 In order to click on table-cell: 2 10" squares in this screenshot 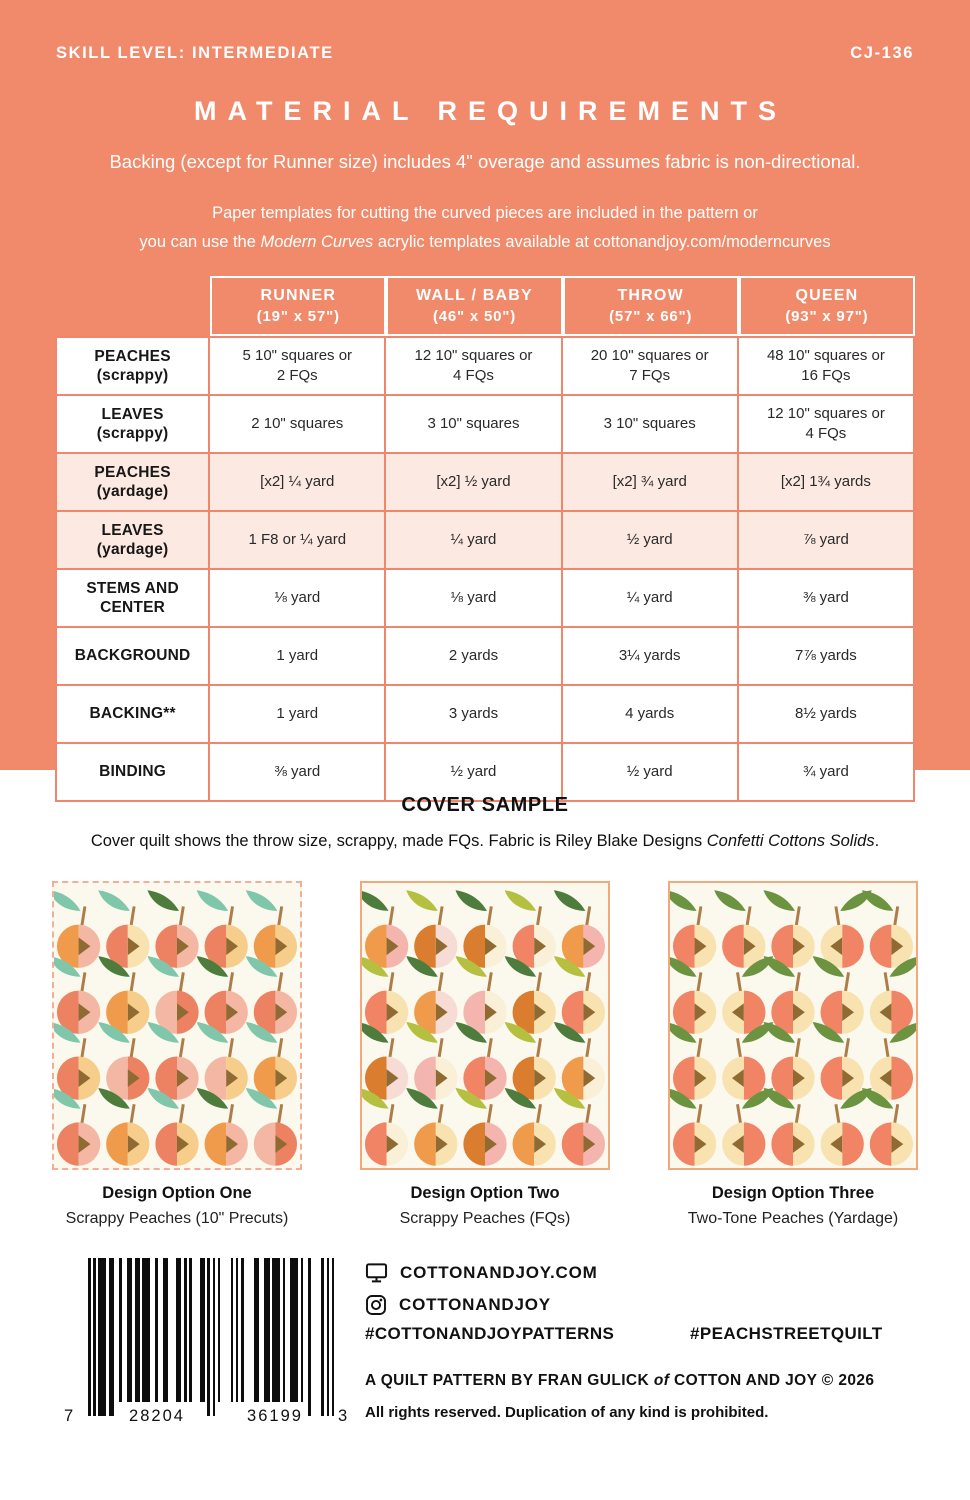, I will do `click(298, 425)`.